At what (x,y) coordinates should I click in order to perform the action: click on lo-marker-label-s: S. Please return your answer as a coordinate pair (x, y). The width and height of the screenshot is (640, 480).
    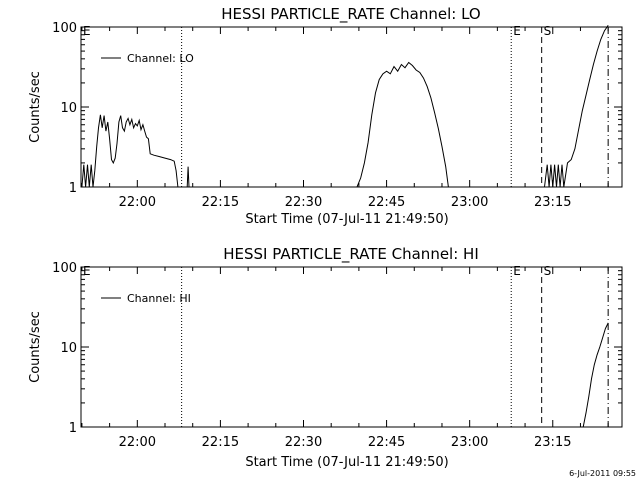
    Looking at the image, I should click on (548, 31).